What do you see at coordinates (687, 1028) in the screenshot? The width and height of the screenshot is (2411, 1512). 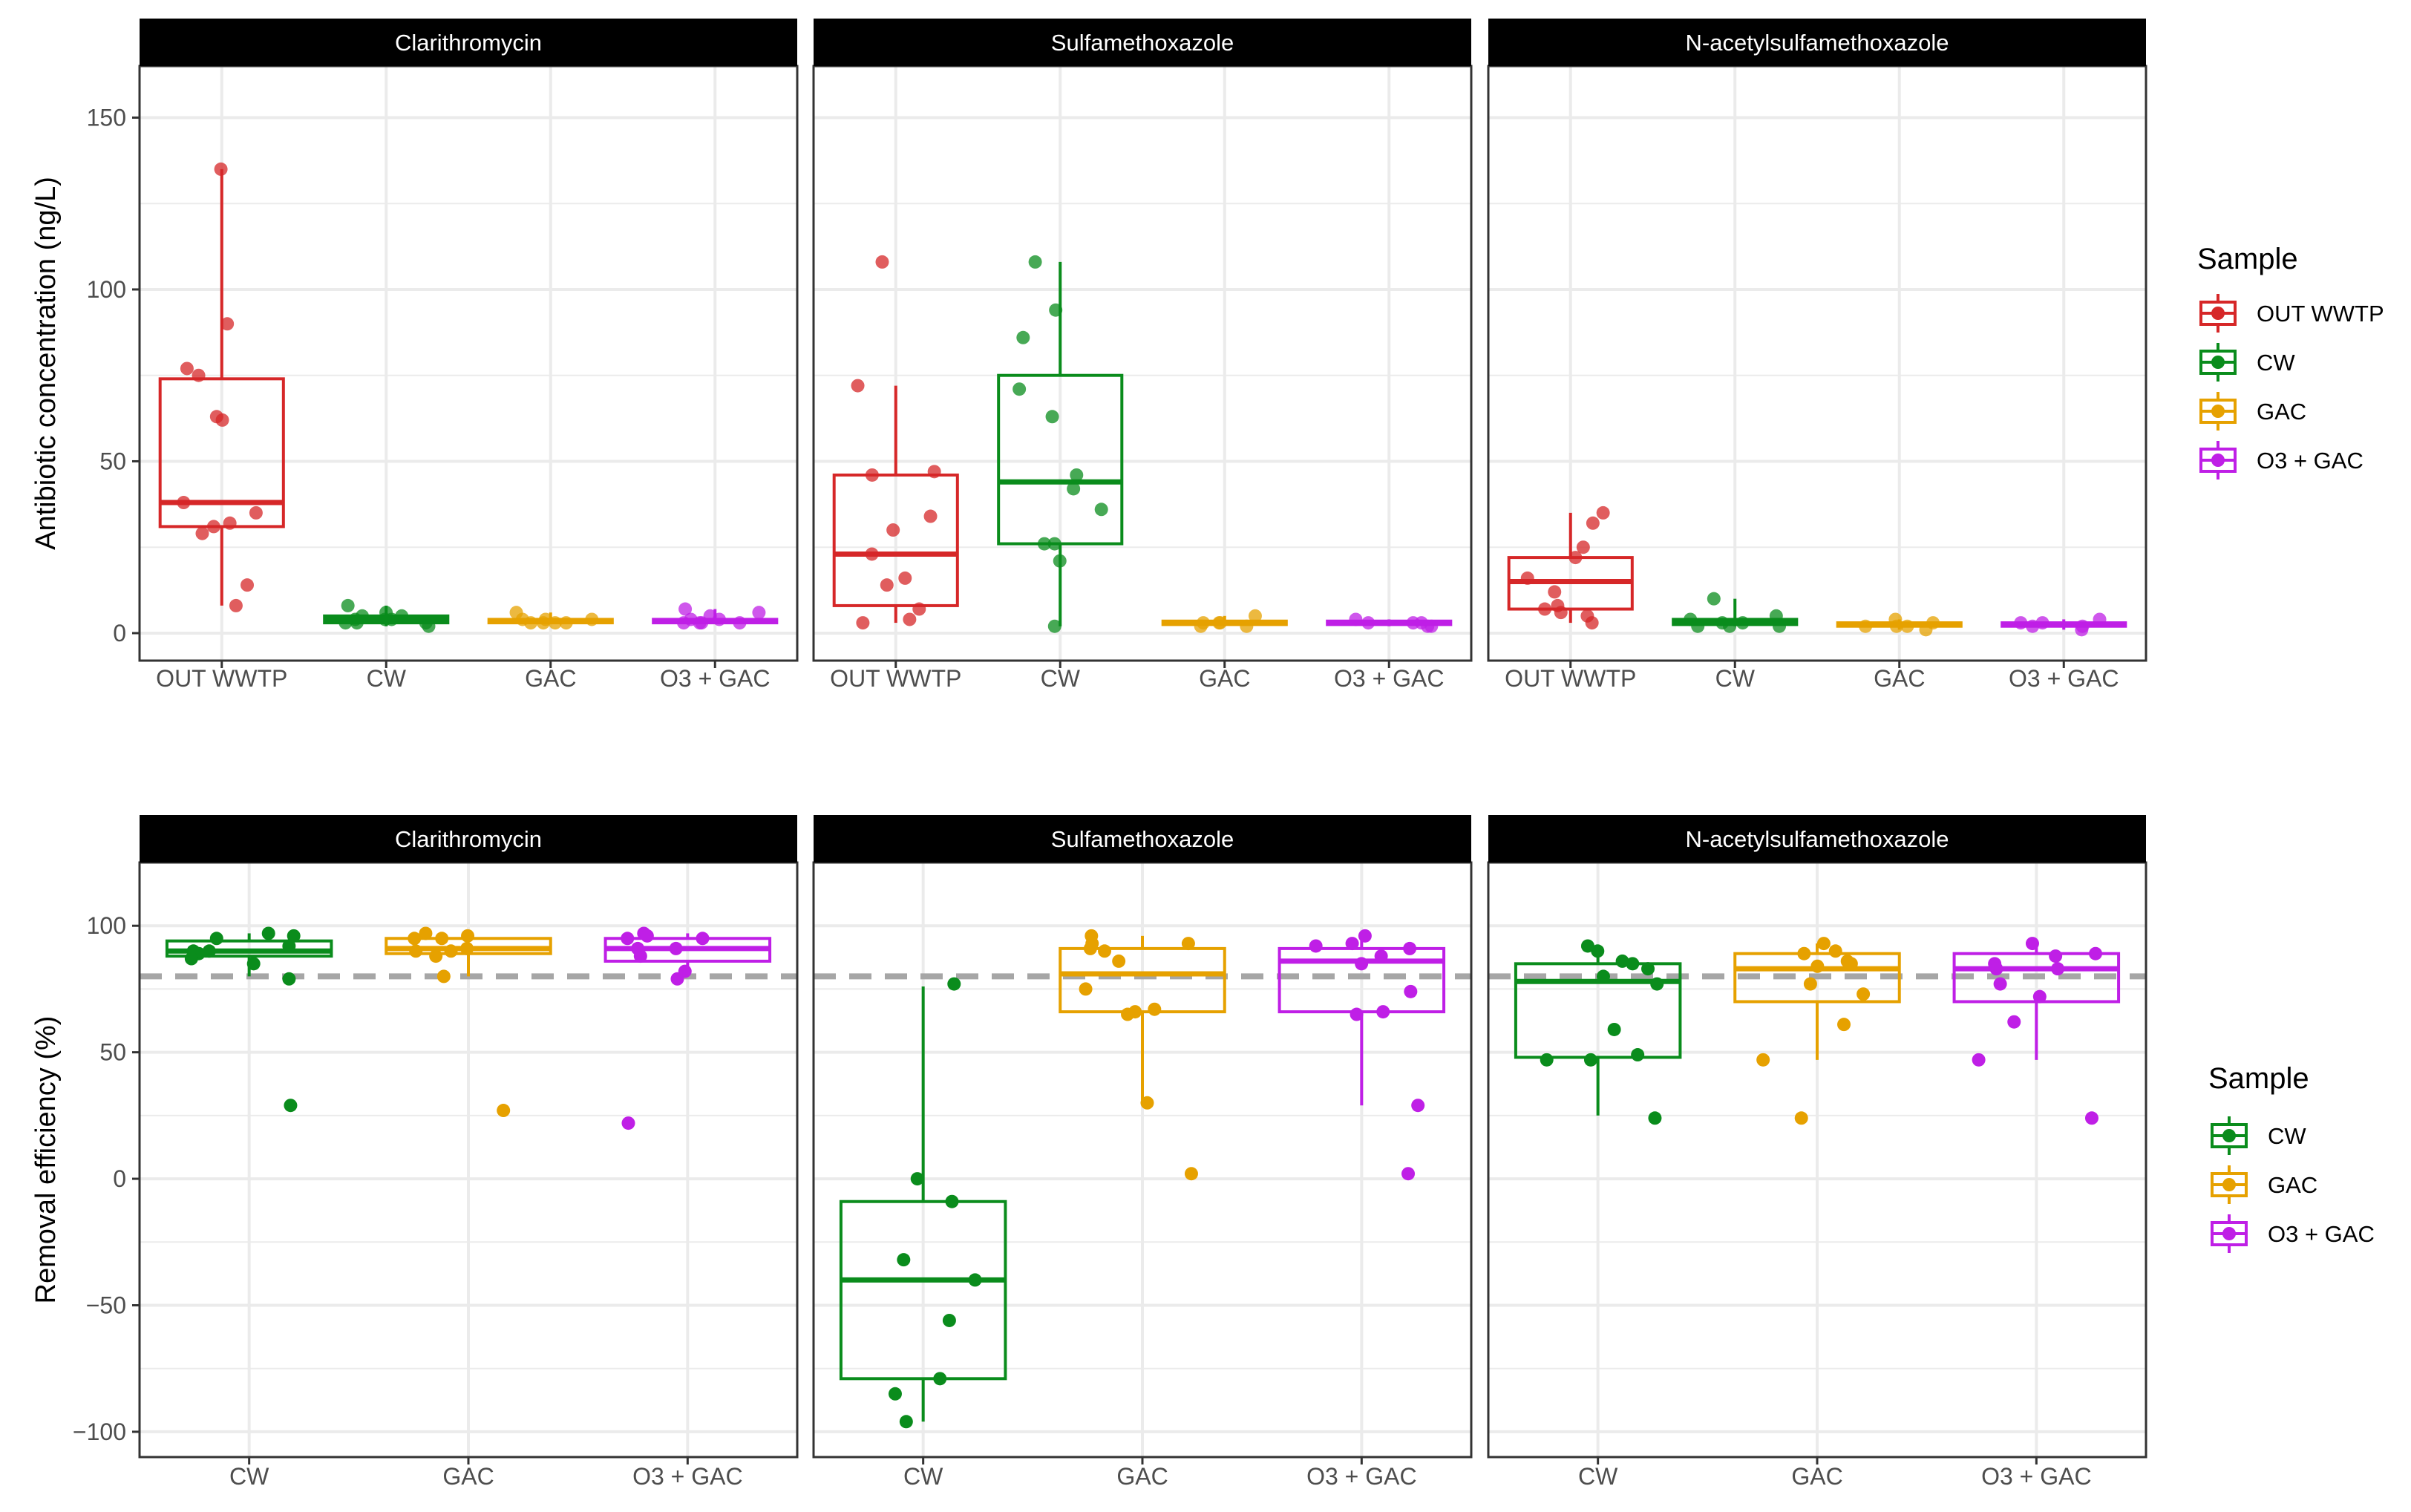 I see `box-o3-gac` at bounding box center [687, 1028].